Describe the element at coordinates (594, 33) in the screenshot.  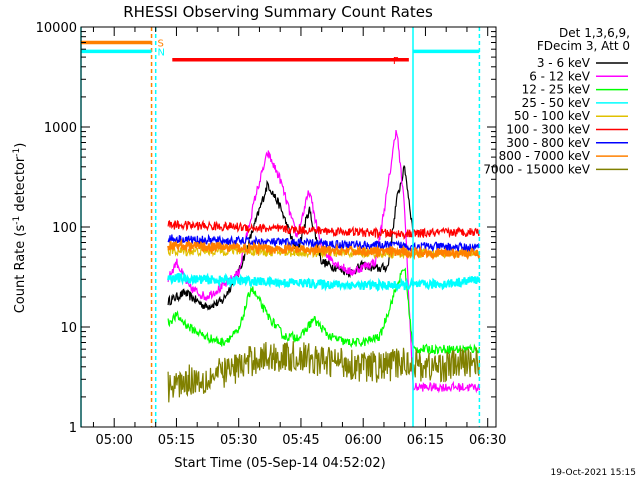
I see `legend-header: Det 1,3,6,9,` at that location.